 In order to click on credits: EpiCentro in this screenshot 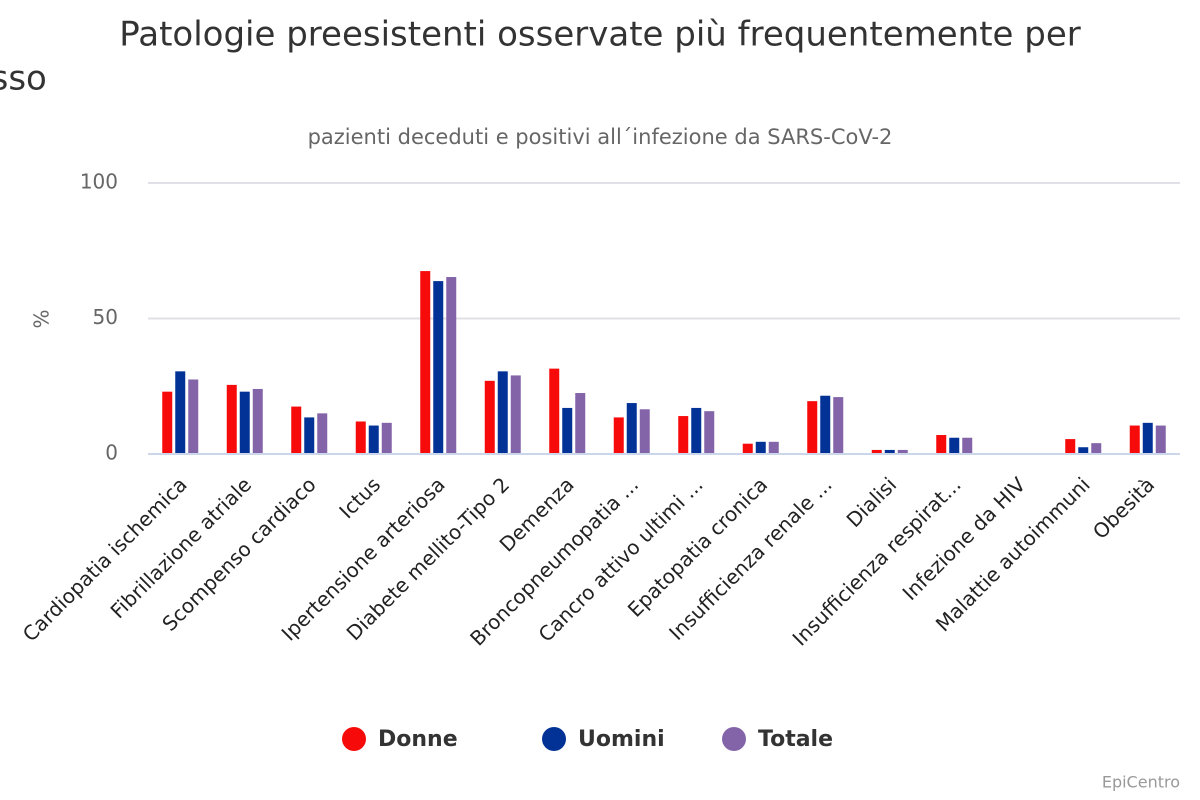, I will do `click(1141, 782)`.